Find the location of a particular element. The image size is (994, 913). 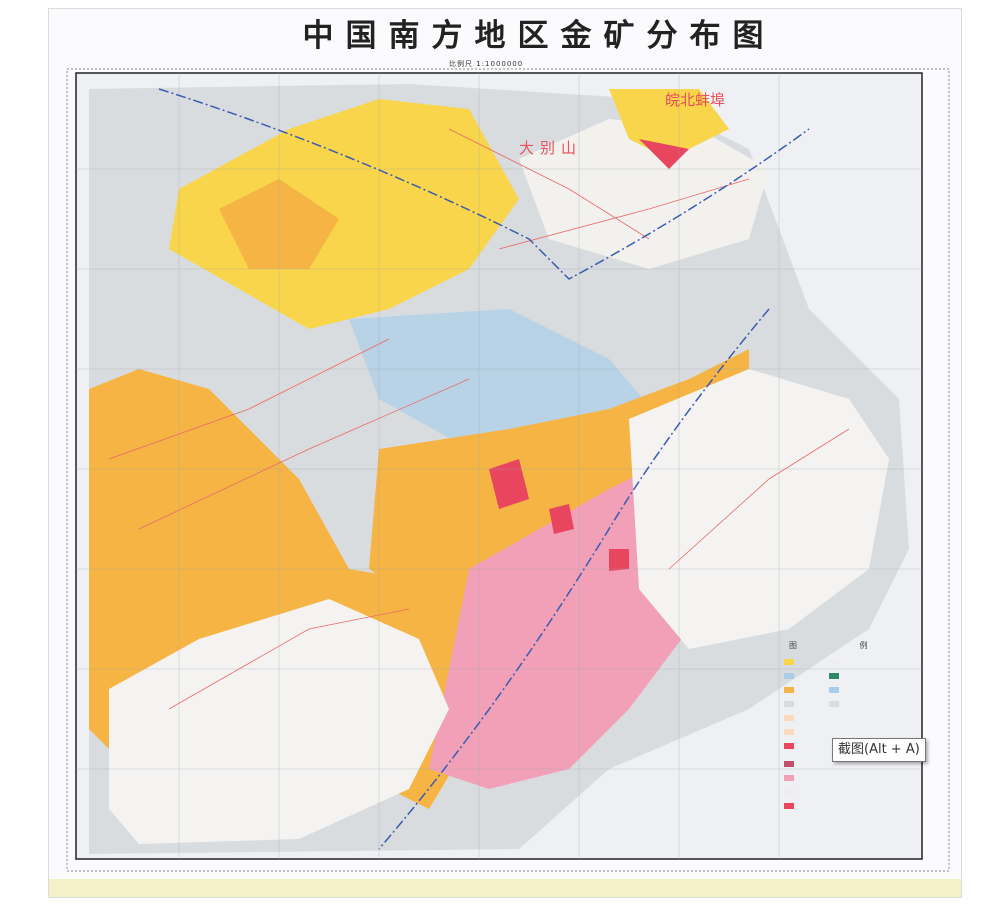

region-white-northeast is located at coordinates (644, 194).